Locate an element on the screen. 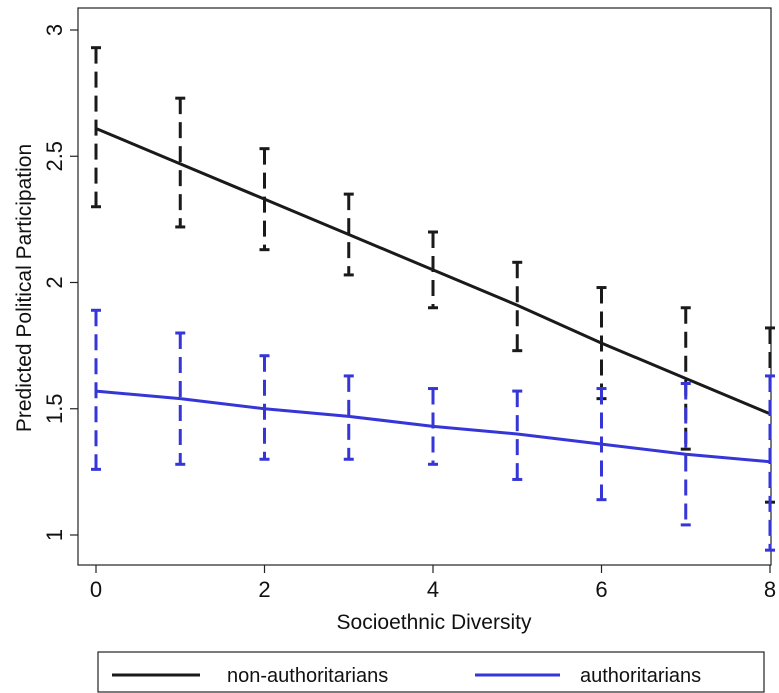  y-axis: 1 1.5 2 2.5 3 is located at coordinates (60, 282).